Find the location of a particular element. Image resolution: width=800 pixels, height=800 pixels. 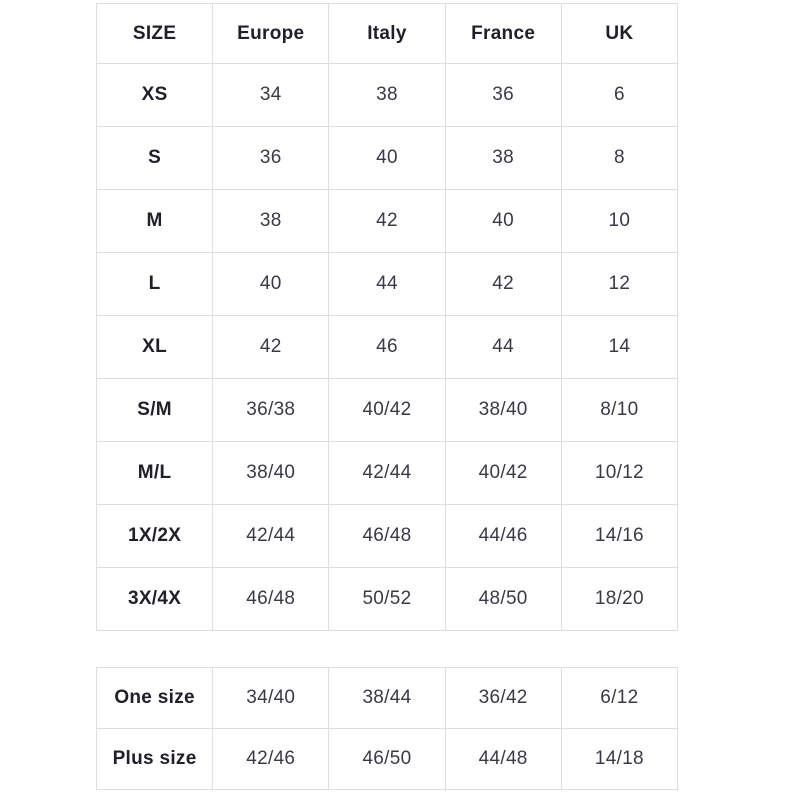

column-header-italy: Italy is located at coordinates (387, 33).